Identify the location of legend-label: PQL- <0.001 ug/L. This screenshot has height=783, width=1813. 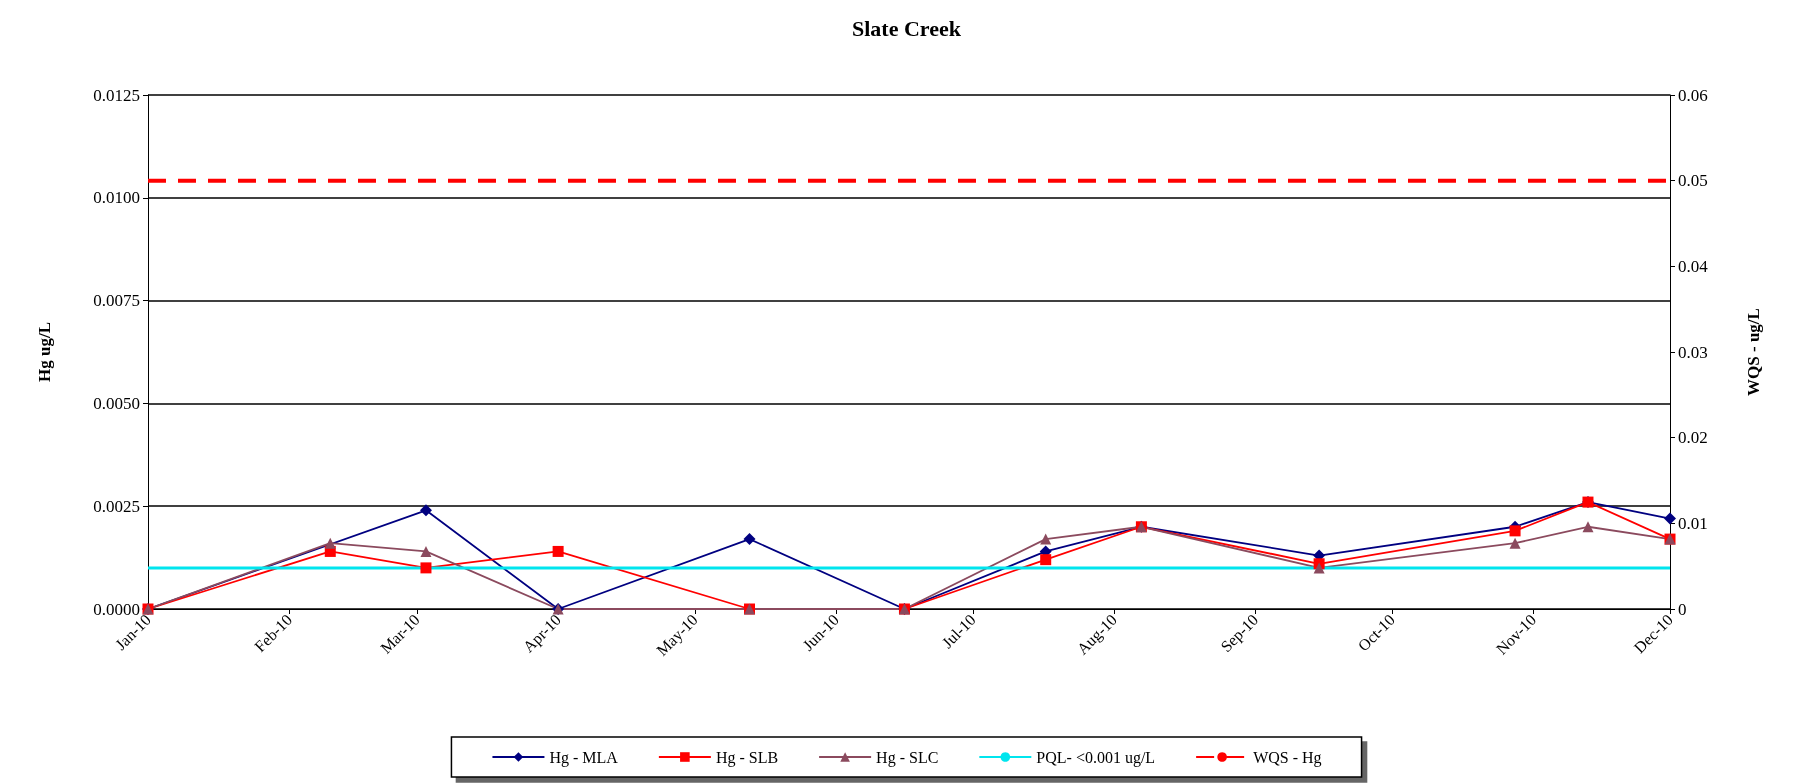
(1096, 757).